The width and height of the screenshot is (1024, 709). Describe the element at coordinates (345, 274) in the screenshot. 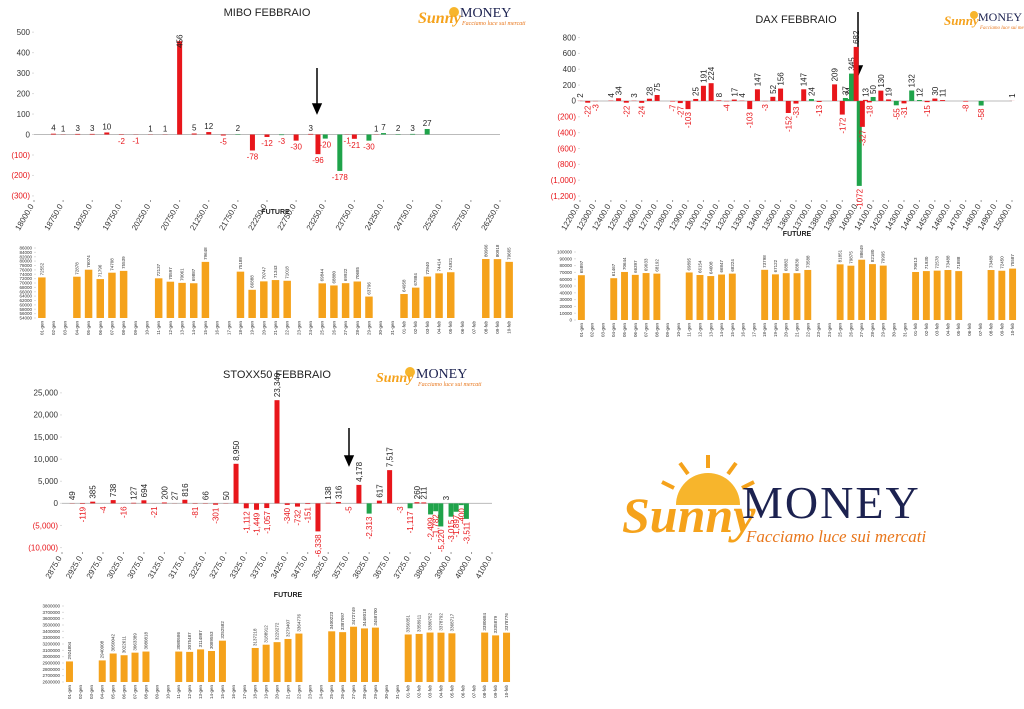

I see `data-label: 69922` at that location.